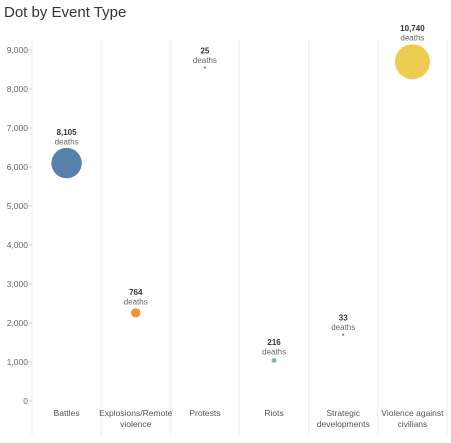 The image size is (451, 443). Describe the element at coordinates (18, 206) in the screenshot. I see `y-tick-label: 5,000` at that location.